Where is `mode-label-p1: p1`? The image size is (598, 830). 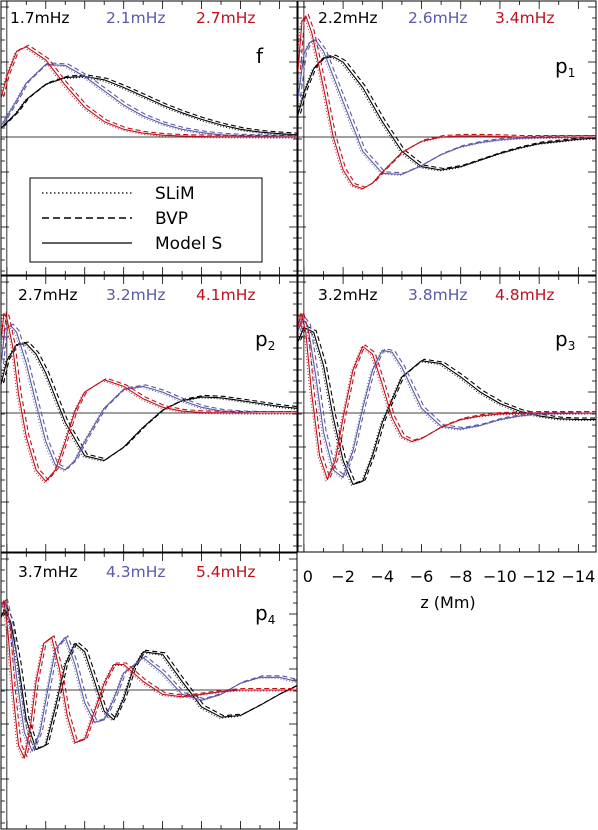 mode-label-p1: p1 is located at coordinates (565, 67).